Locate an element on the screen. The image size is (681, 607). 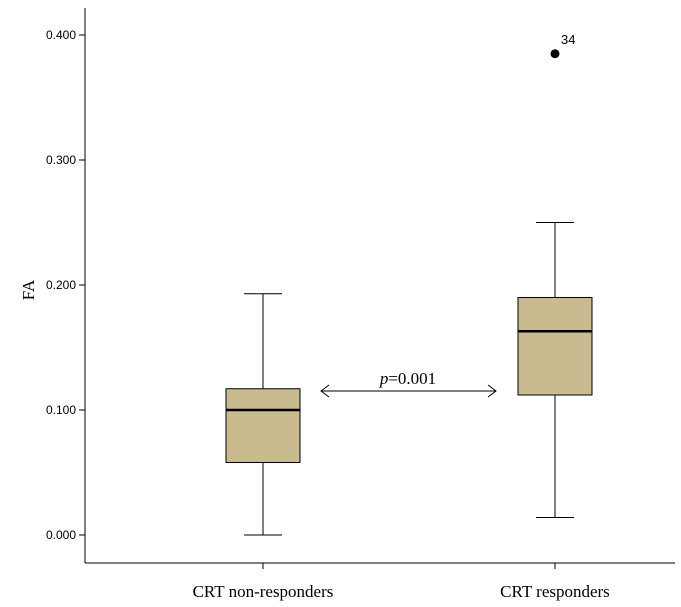
box-group is located at coordinates (263, 414).